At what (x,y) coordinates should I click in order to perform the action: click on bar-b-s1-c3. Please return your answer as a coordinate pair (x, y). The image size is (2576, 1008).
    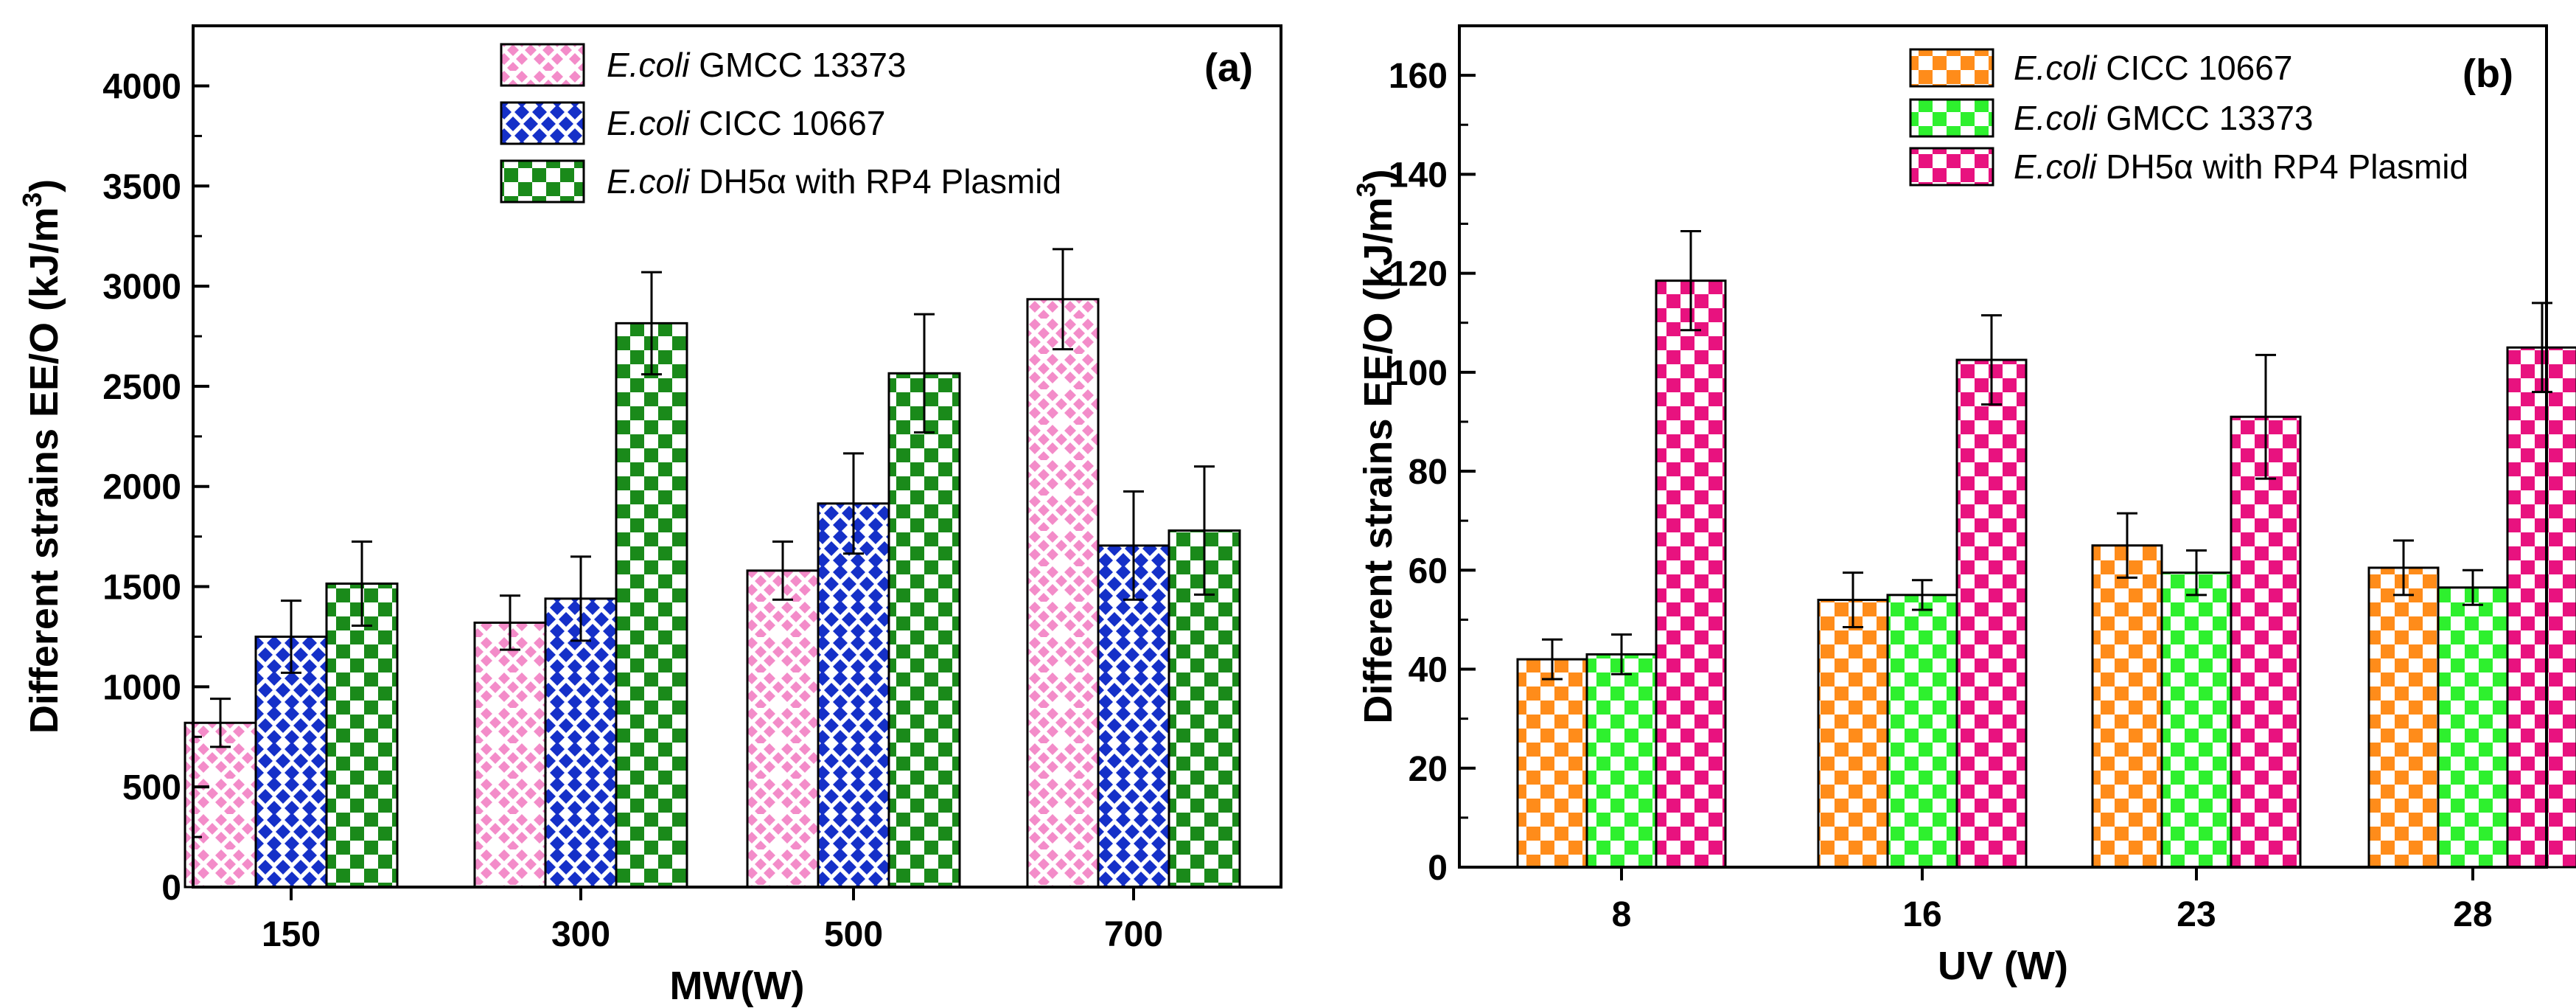
    Looking at the image, I should click on (2473, 728).